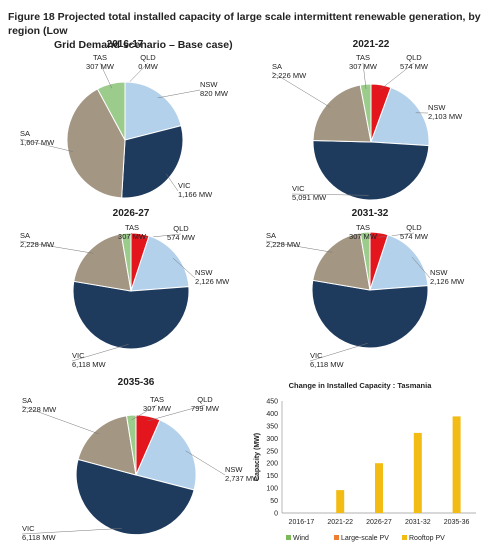 The image size is (500, 556). Describe the element at coordinates (288, 537) in the screenshot. I see `legend-swatch-wind` at that location.